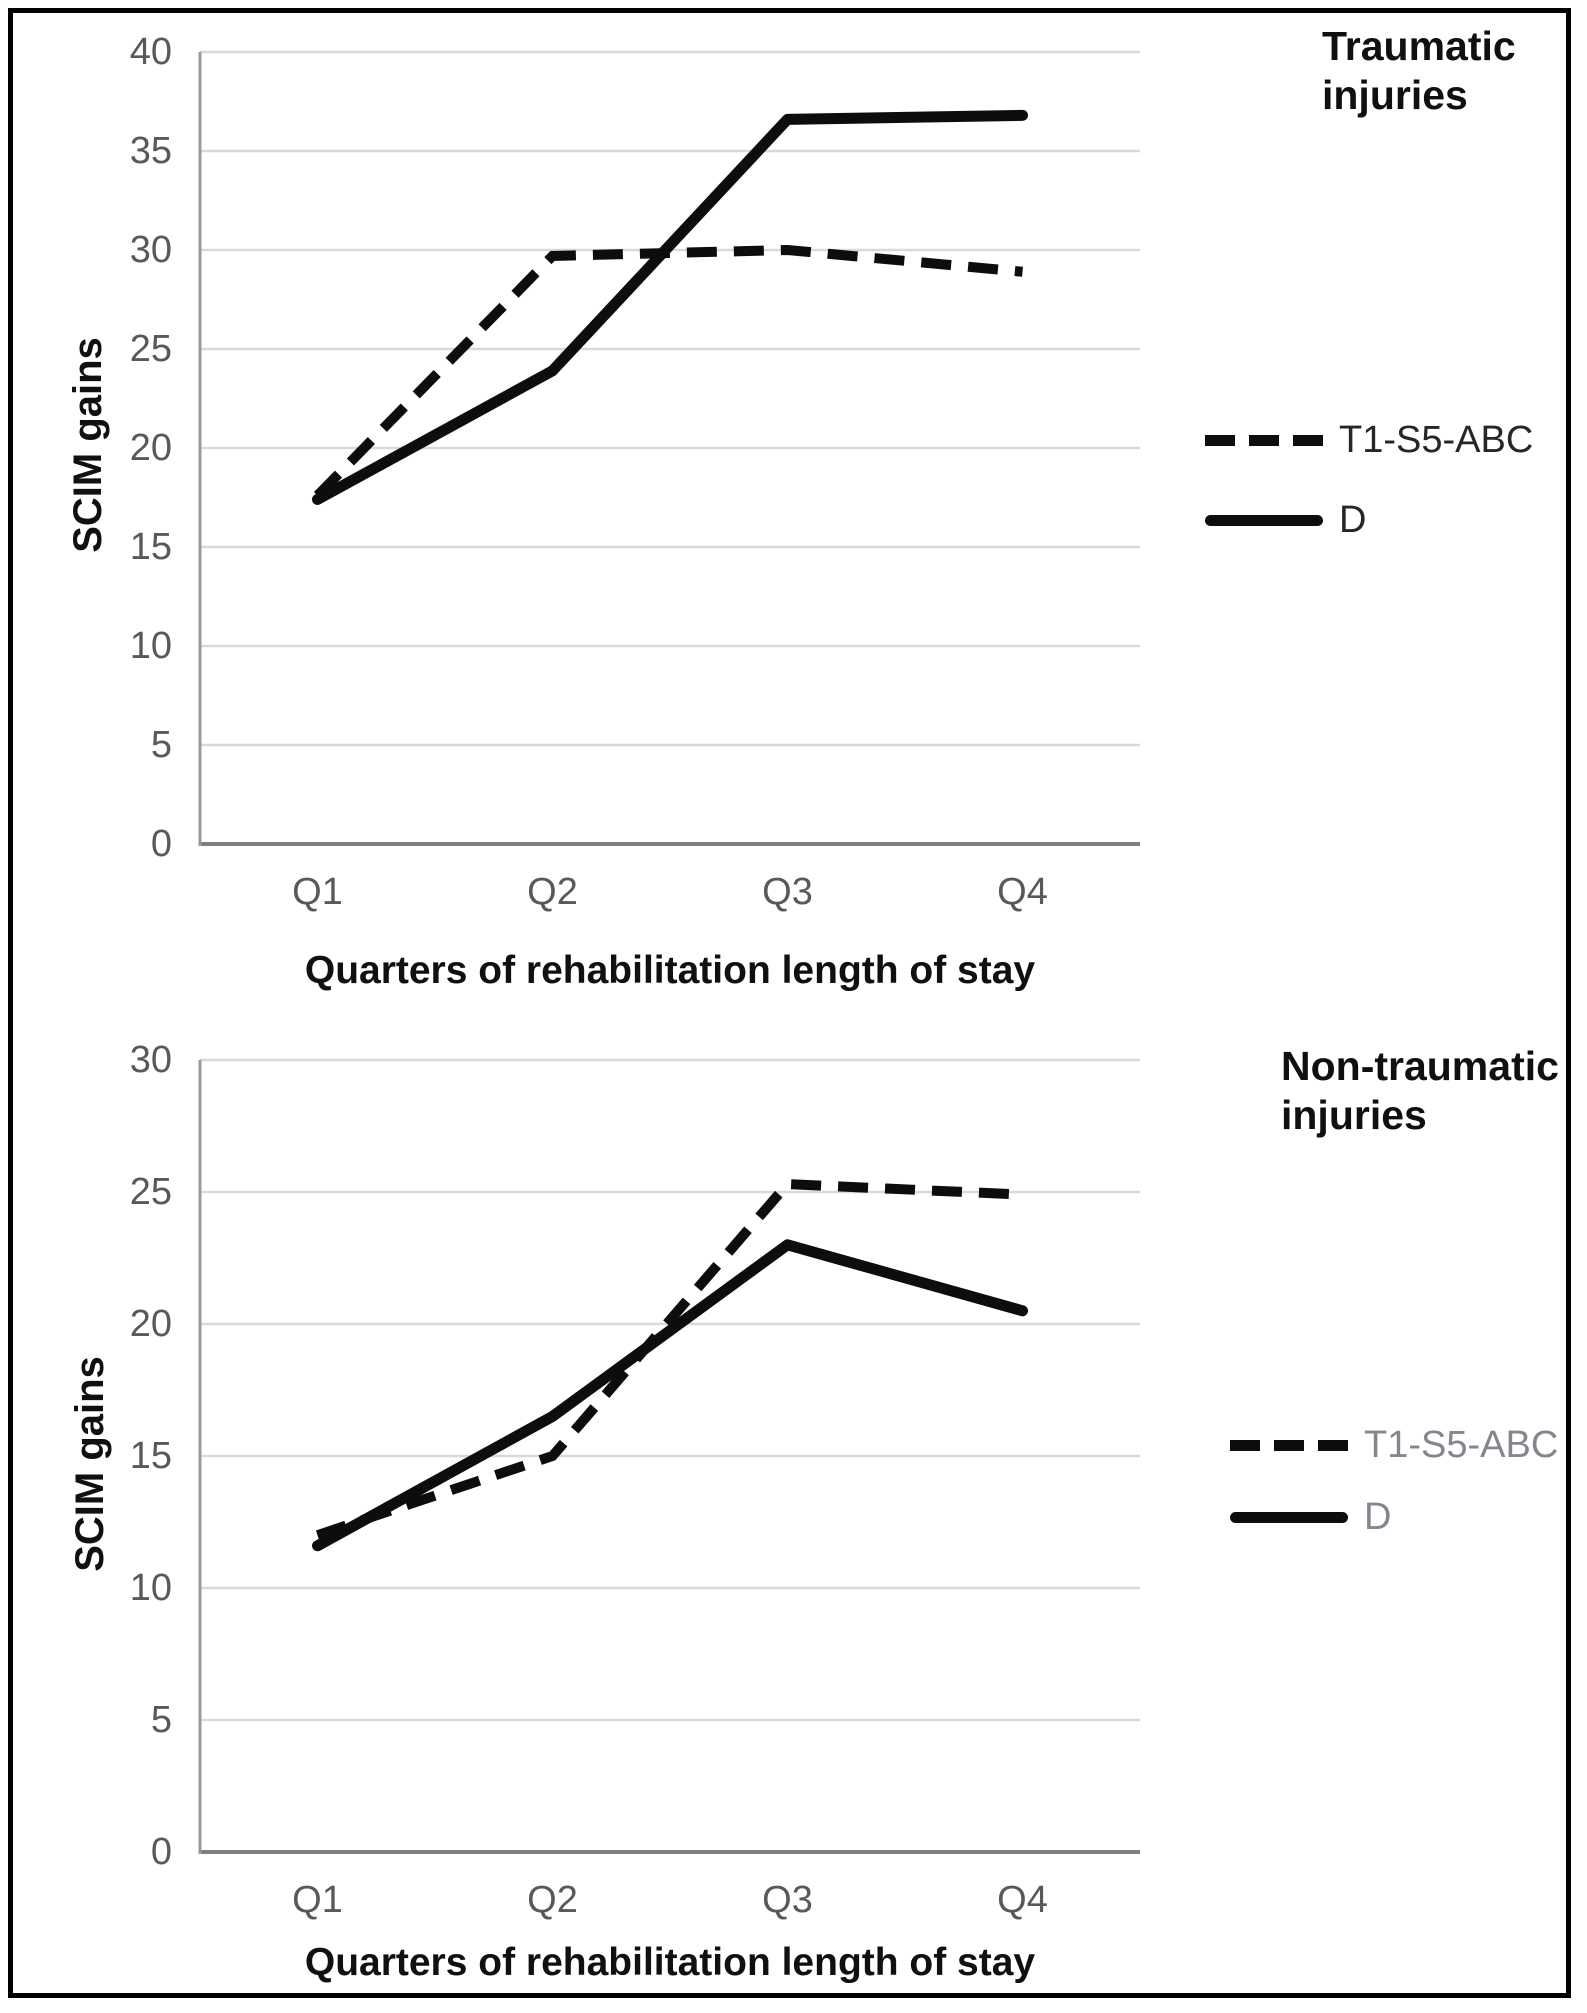 This screenshot has width=1587, height=2013. Describe the element at coordinates (150, 151) in the screenshot. I see `y-tick-label: 35` at that location.